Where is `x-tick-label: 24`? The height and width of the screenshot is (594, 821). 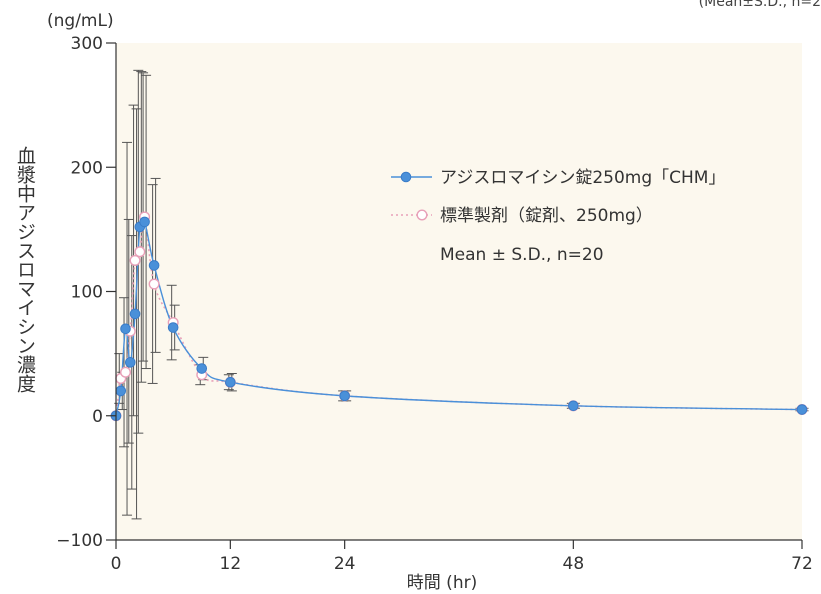 x-tick-label: 24 is located at coordinates (345, 564).